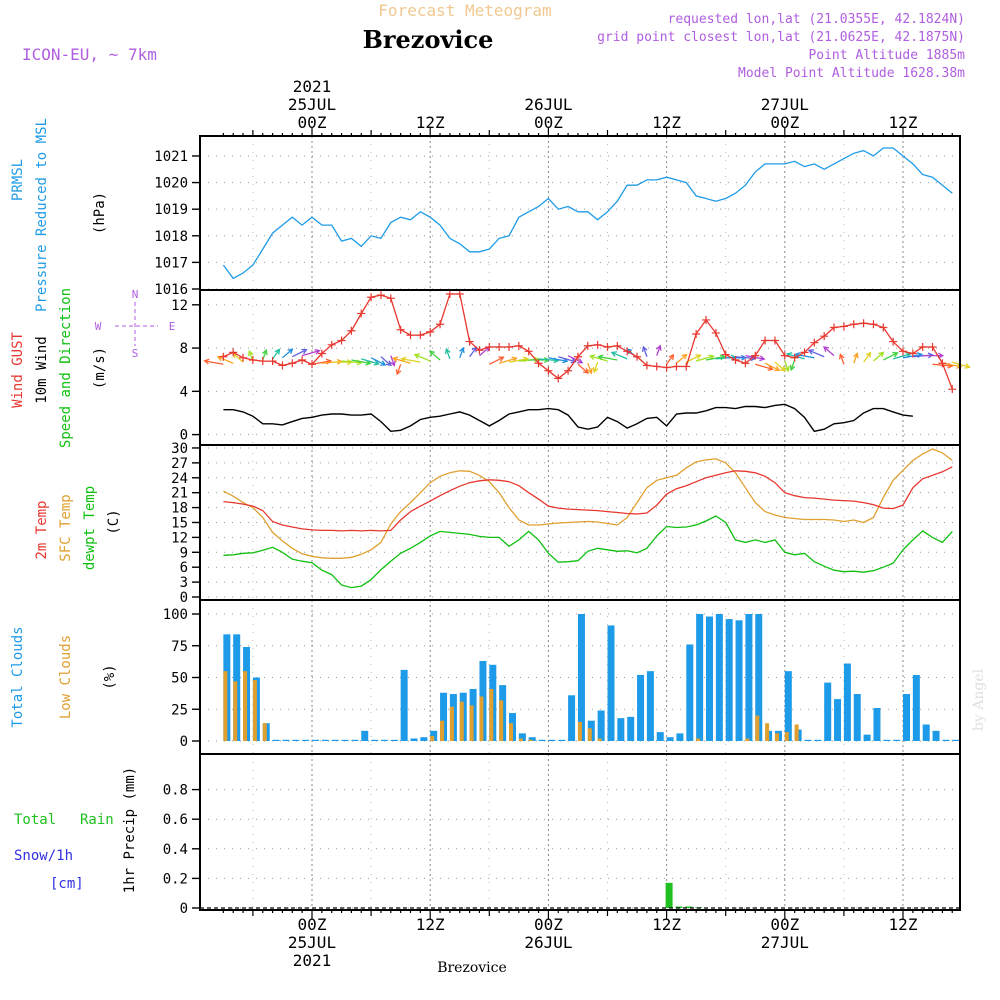 This screenshot has width=1000, height=1000. What do you see at coordinates (64, 676) in the screenshot?
I see `cloud-labels: Total Clouds Low Clouds (%)` at bounding box center [64, 676].